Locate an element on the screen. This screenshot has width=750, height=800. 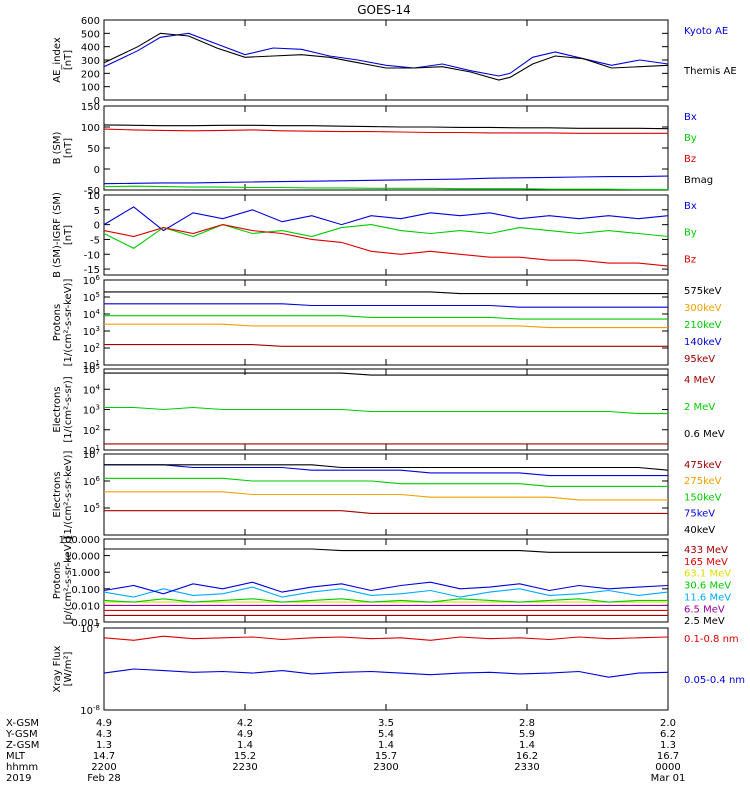
ylabel: [W/m²] is located at coordinates (68, 668).